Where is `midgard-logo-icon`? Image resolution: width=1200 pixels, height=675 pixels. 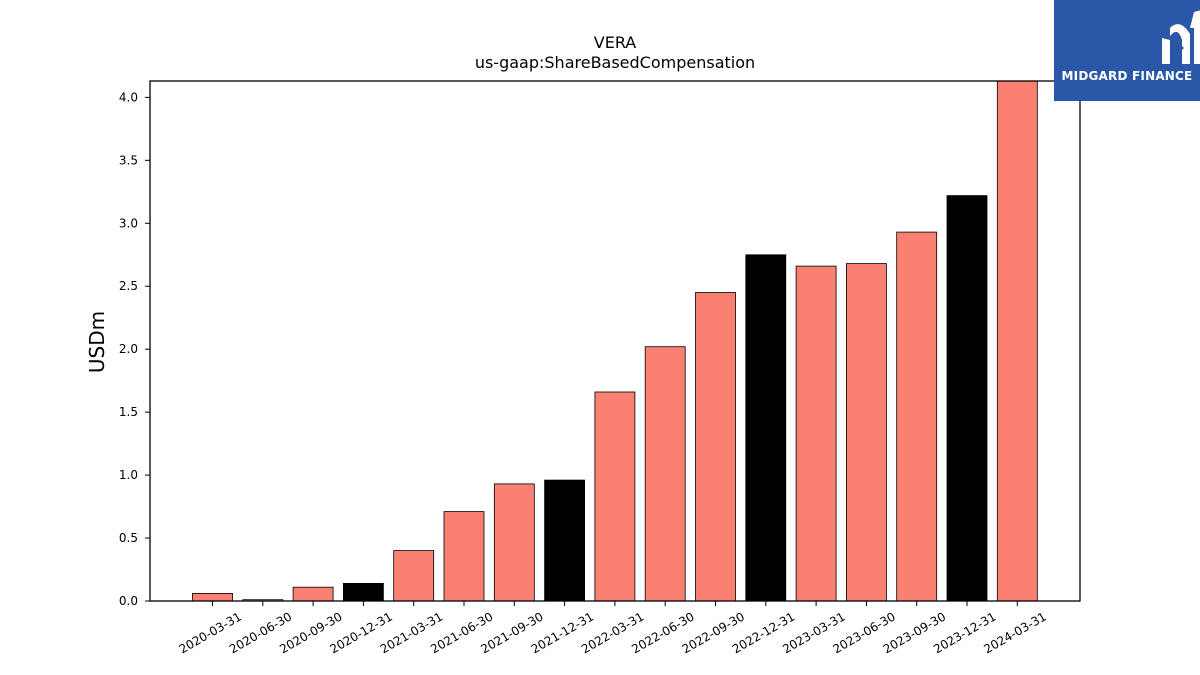 midgard-logo-icon is located at coordinates (1181, 37).